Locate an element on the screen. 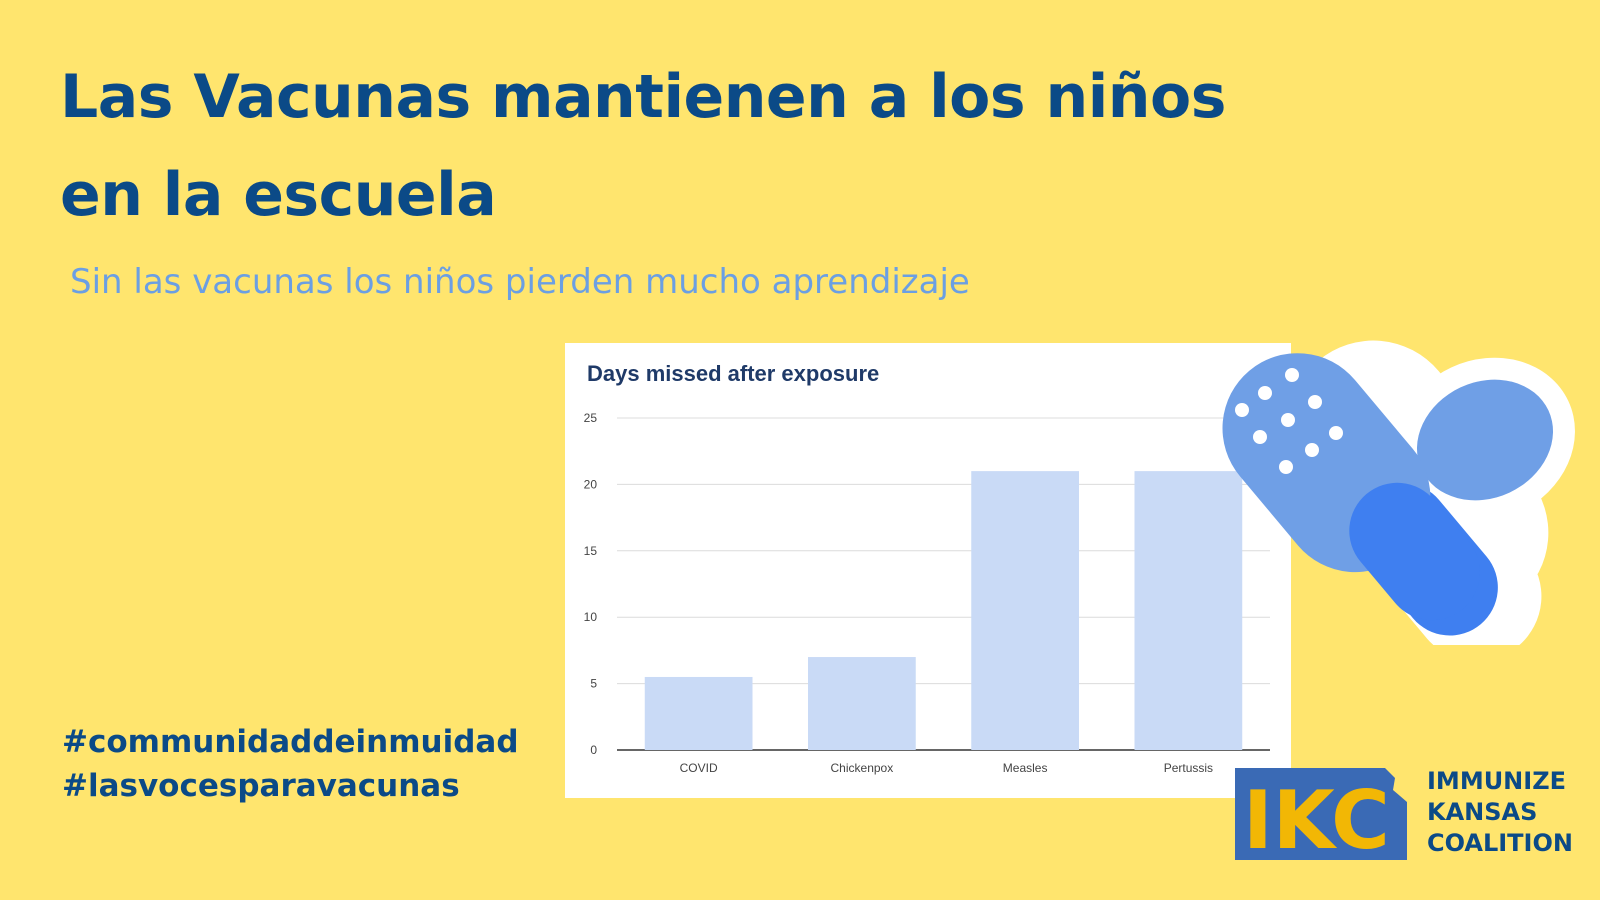 Image resolution: width=1600 pixels, height=900 pixels. bandage-heart-sticker is located at coordinates (1400, 483).